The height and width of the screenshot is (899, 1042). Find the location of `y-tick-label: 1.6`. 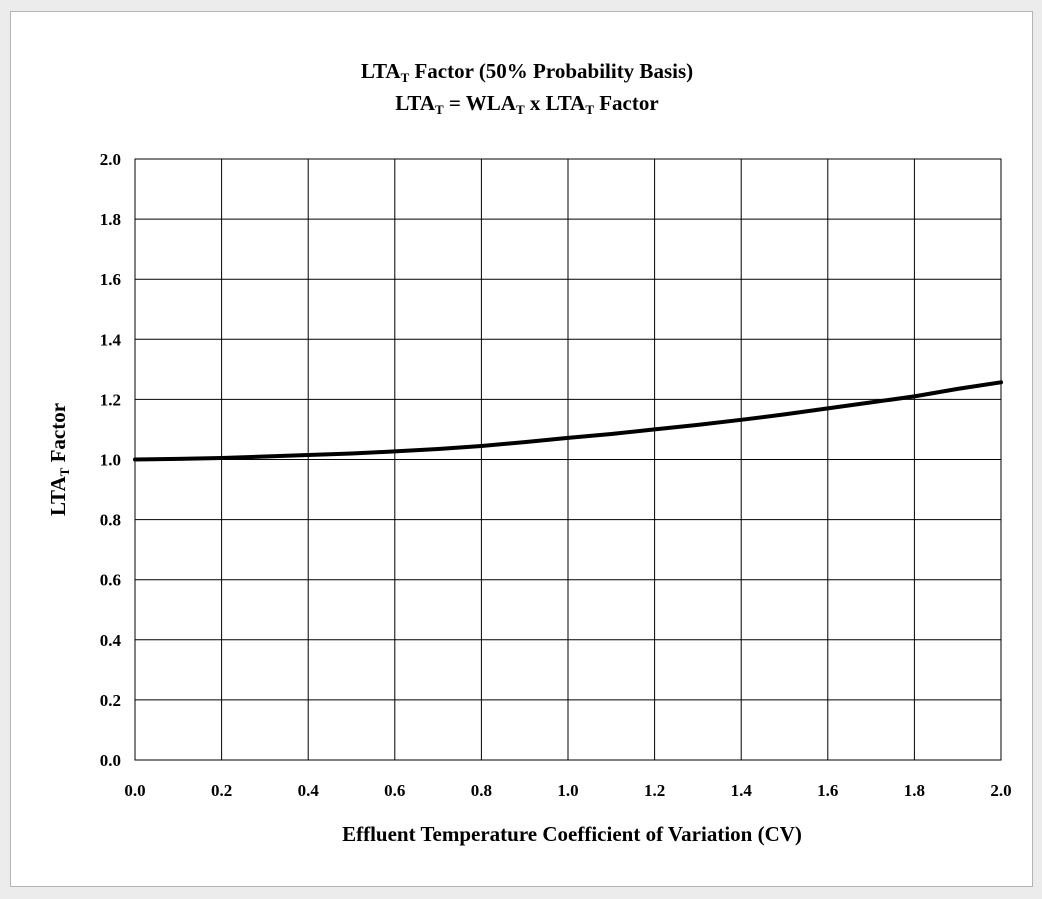

y-tick-label: 1.6 is located at coordinates (110, 279).